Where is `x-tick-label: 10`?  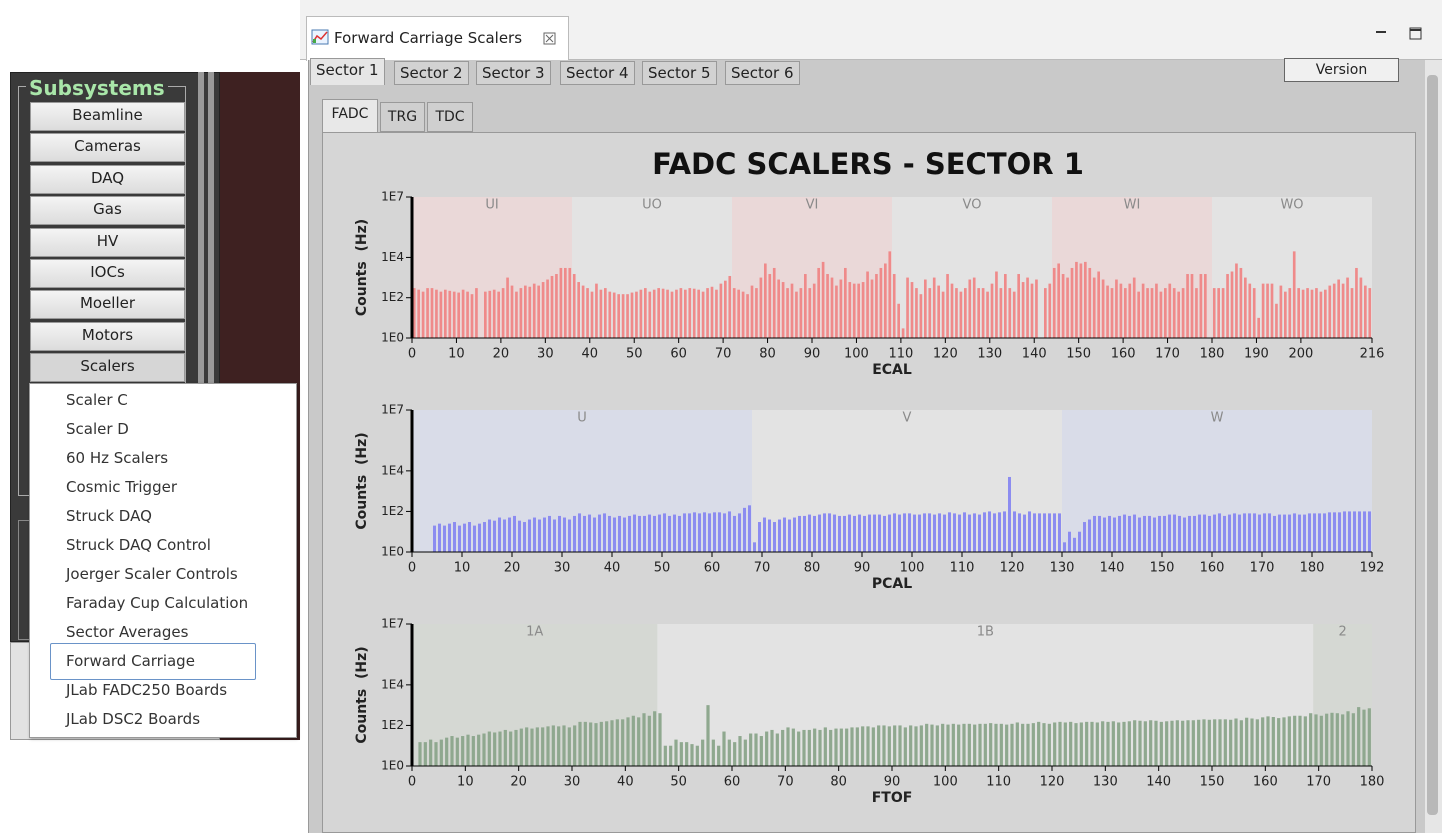
x-tick-label: 10 is located at coordinates (465, 782).